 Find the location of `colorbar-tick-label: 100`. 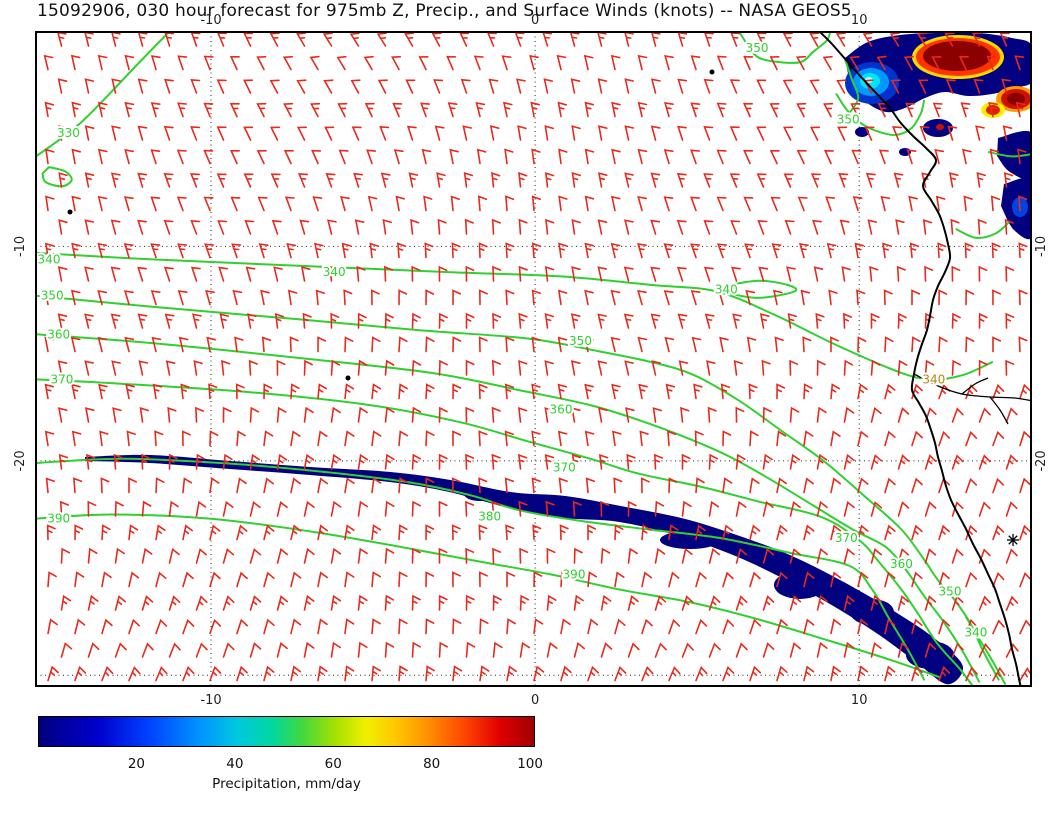

colorbar-tick-label: 100 is located at coordinates (530, 764).